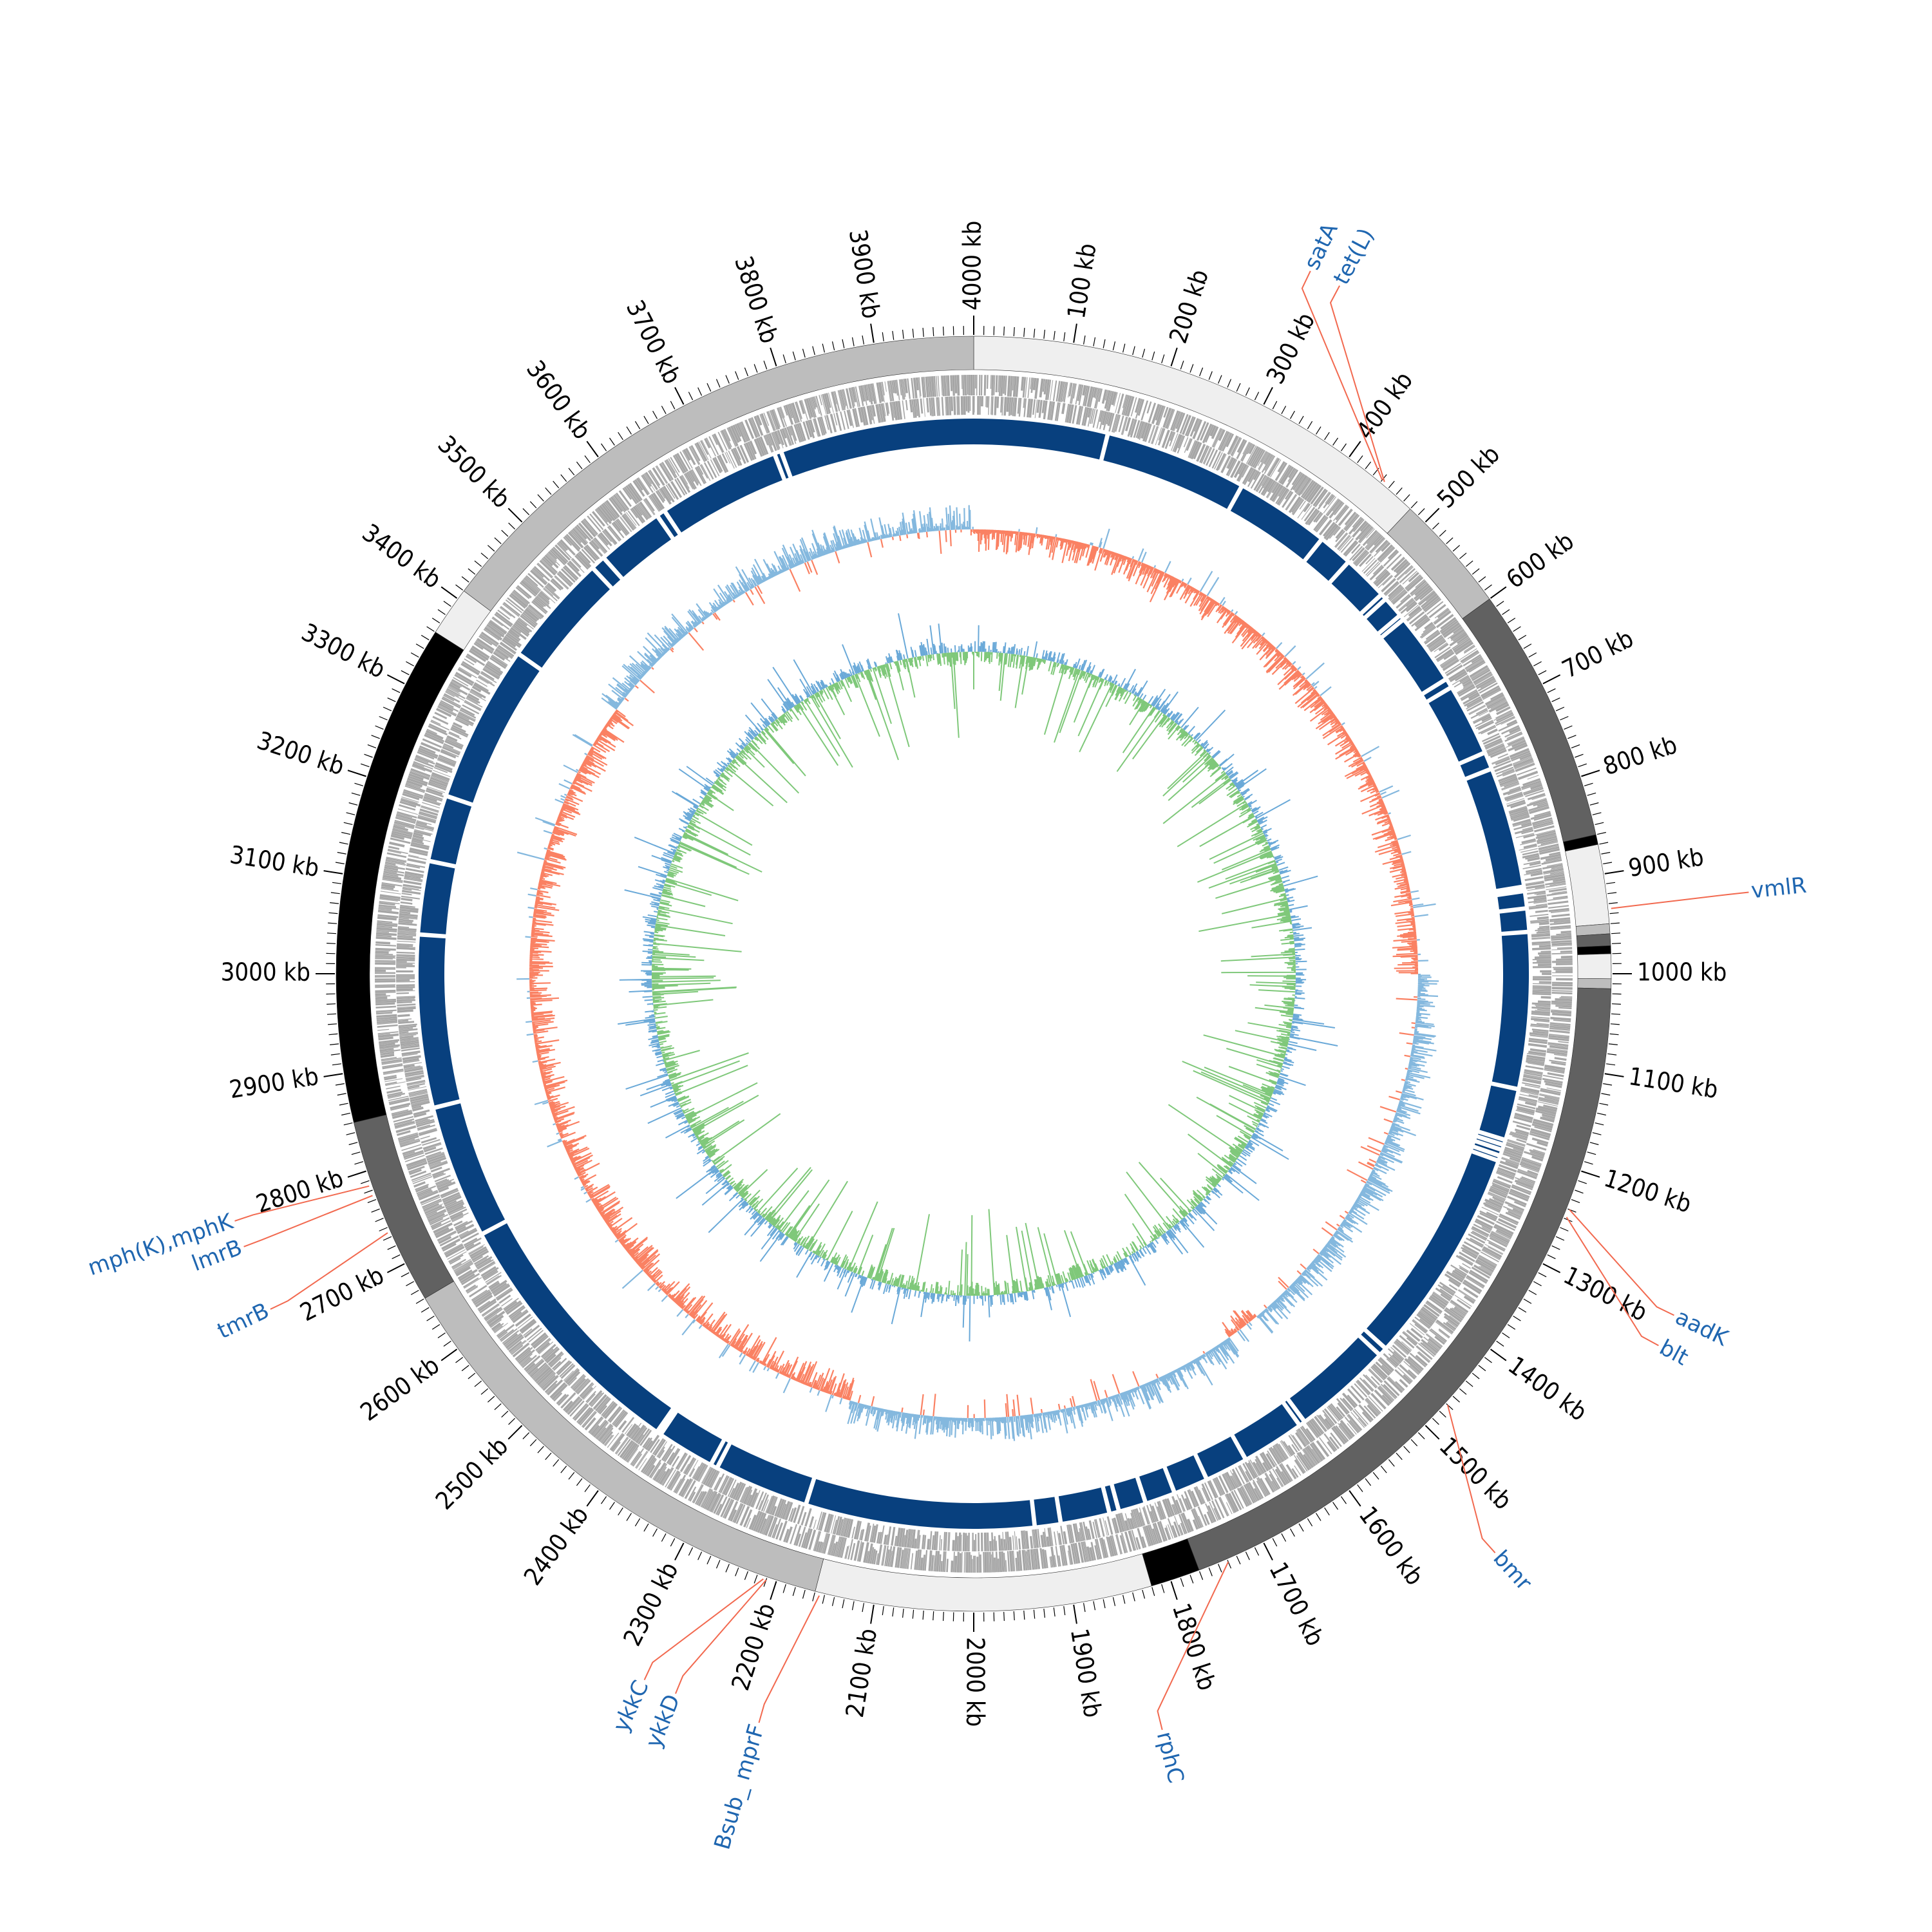 The image size is (1932, 1932). What do you see at coordinates (559, 400) in the screenshot?
I see `tick-label: 3600 kb` at bounding box center [559, 400].